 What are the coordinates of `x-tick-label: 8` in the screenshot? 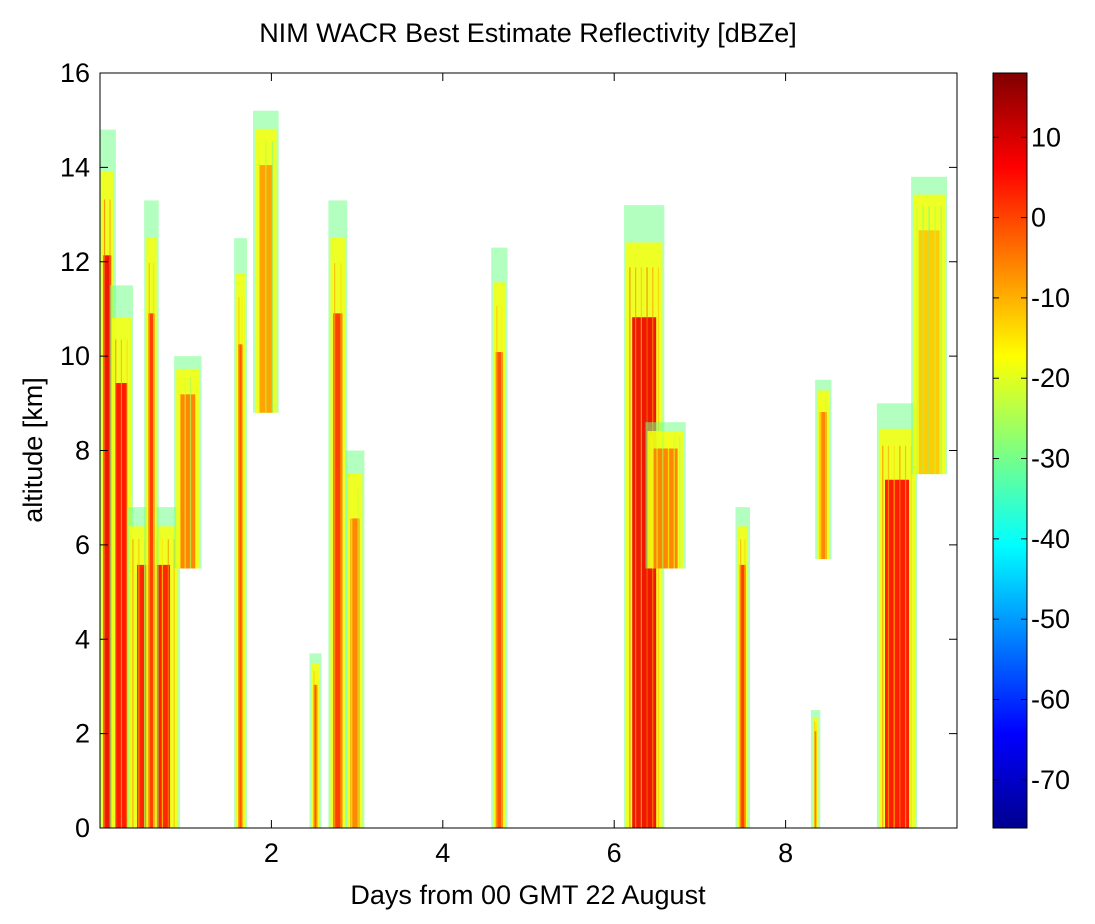 It's located at (785, 853).